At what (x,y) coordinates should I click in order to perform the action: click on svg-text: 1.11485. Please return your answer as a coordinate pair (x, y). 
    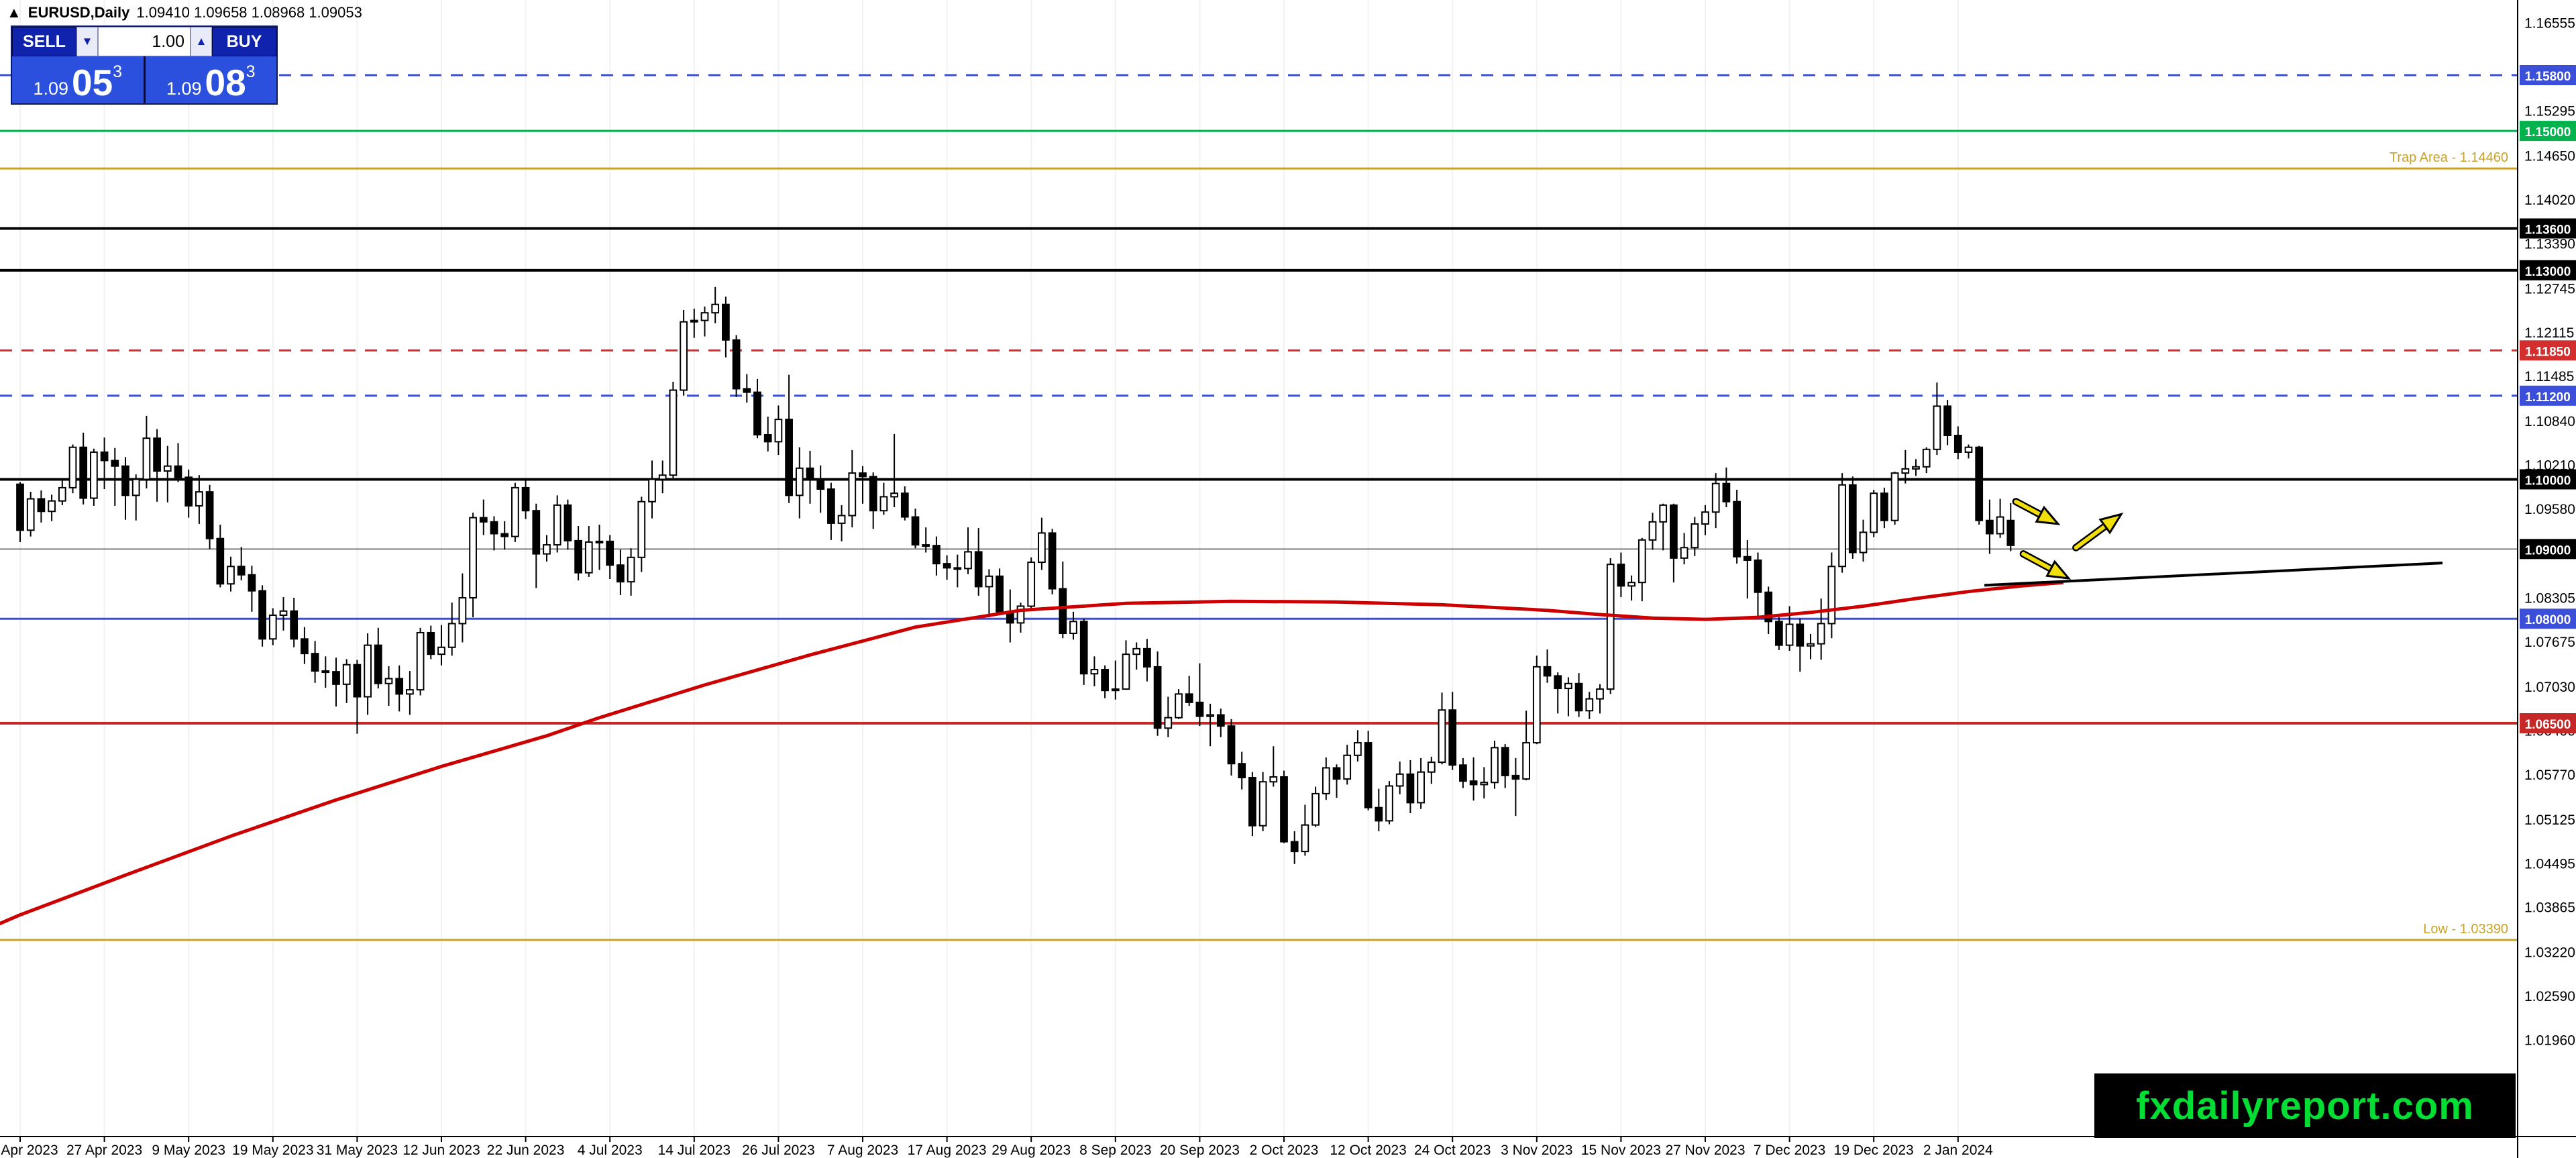
    Looking at the image, I should click on (2549, 376).